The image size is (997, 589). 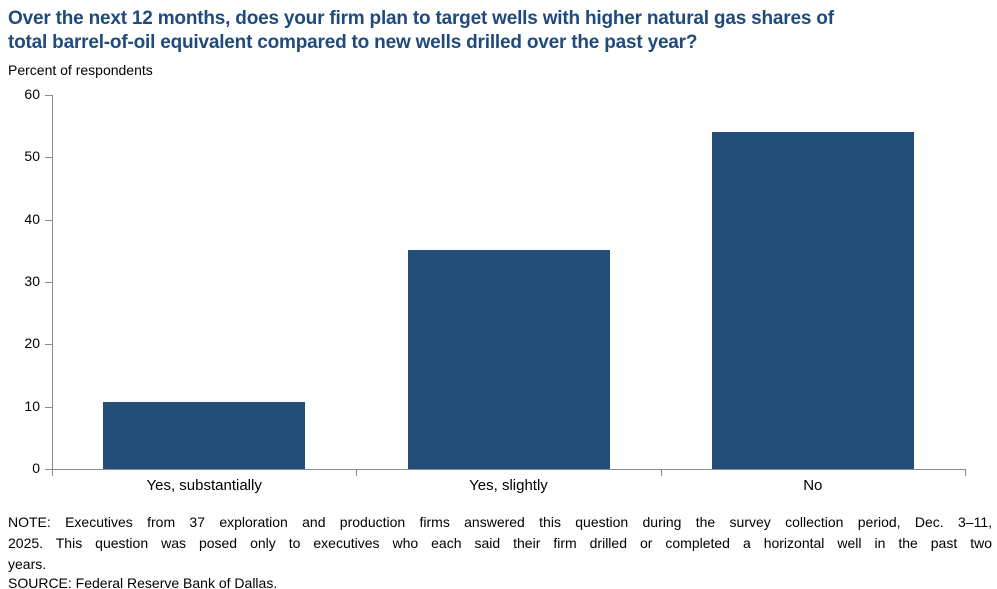 What do you see at coordinates (32, 343) in the screenshot?
I see `y-tick-label: 20` at bounding box center [32, 343].